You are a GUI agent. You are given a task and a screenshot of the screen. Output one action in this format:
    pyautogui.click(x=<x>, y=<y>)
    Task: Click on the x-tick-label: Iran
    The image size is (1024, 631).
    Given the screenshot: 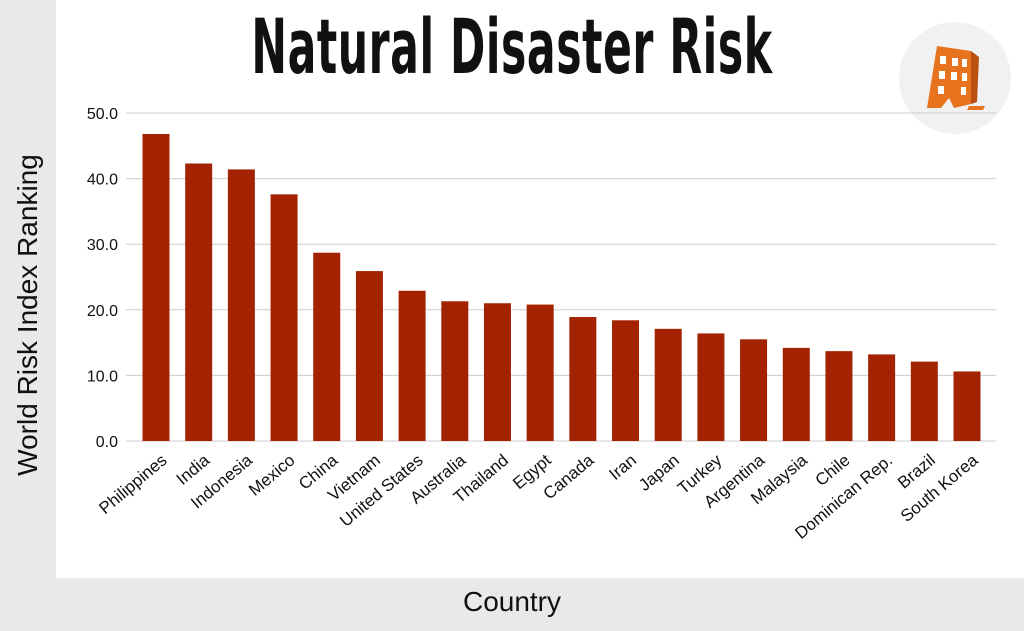 What is the action you would take?
    pyautogui.click(x=622, y=467)
    